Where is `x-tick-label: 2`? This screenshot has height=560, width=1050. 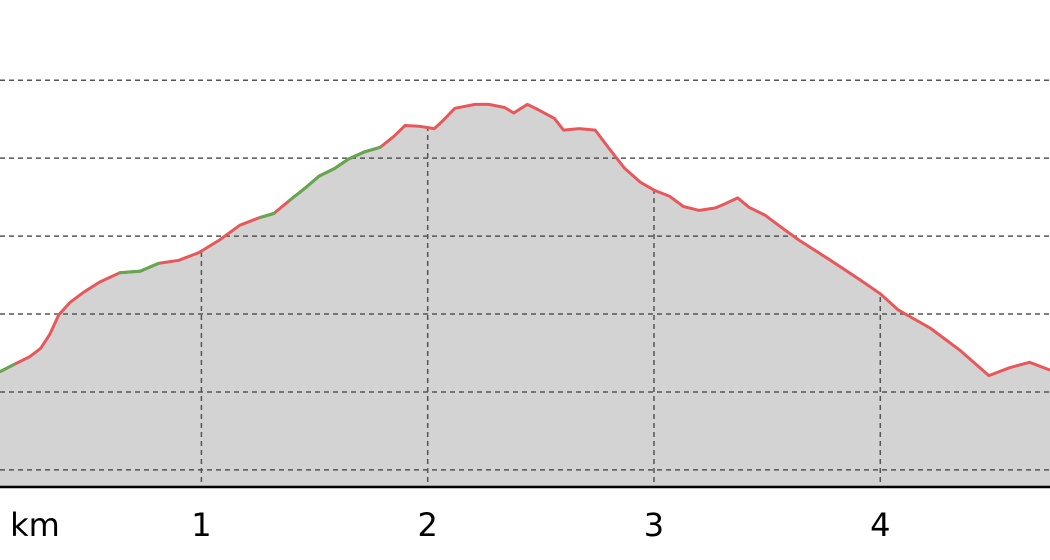
x-tick-label: 2 is located at coordinates (428, 525).